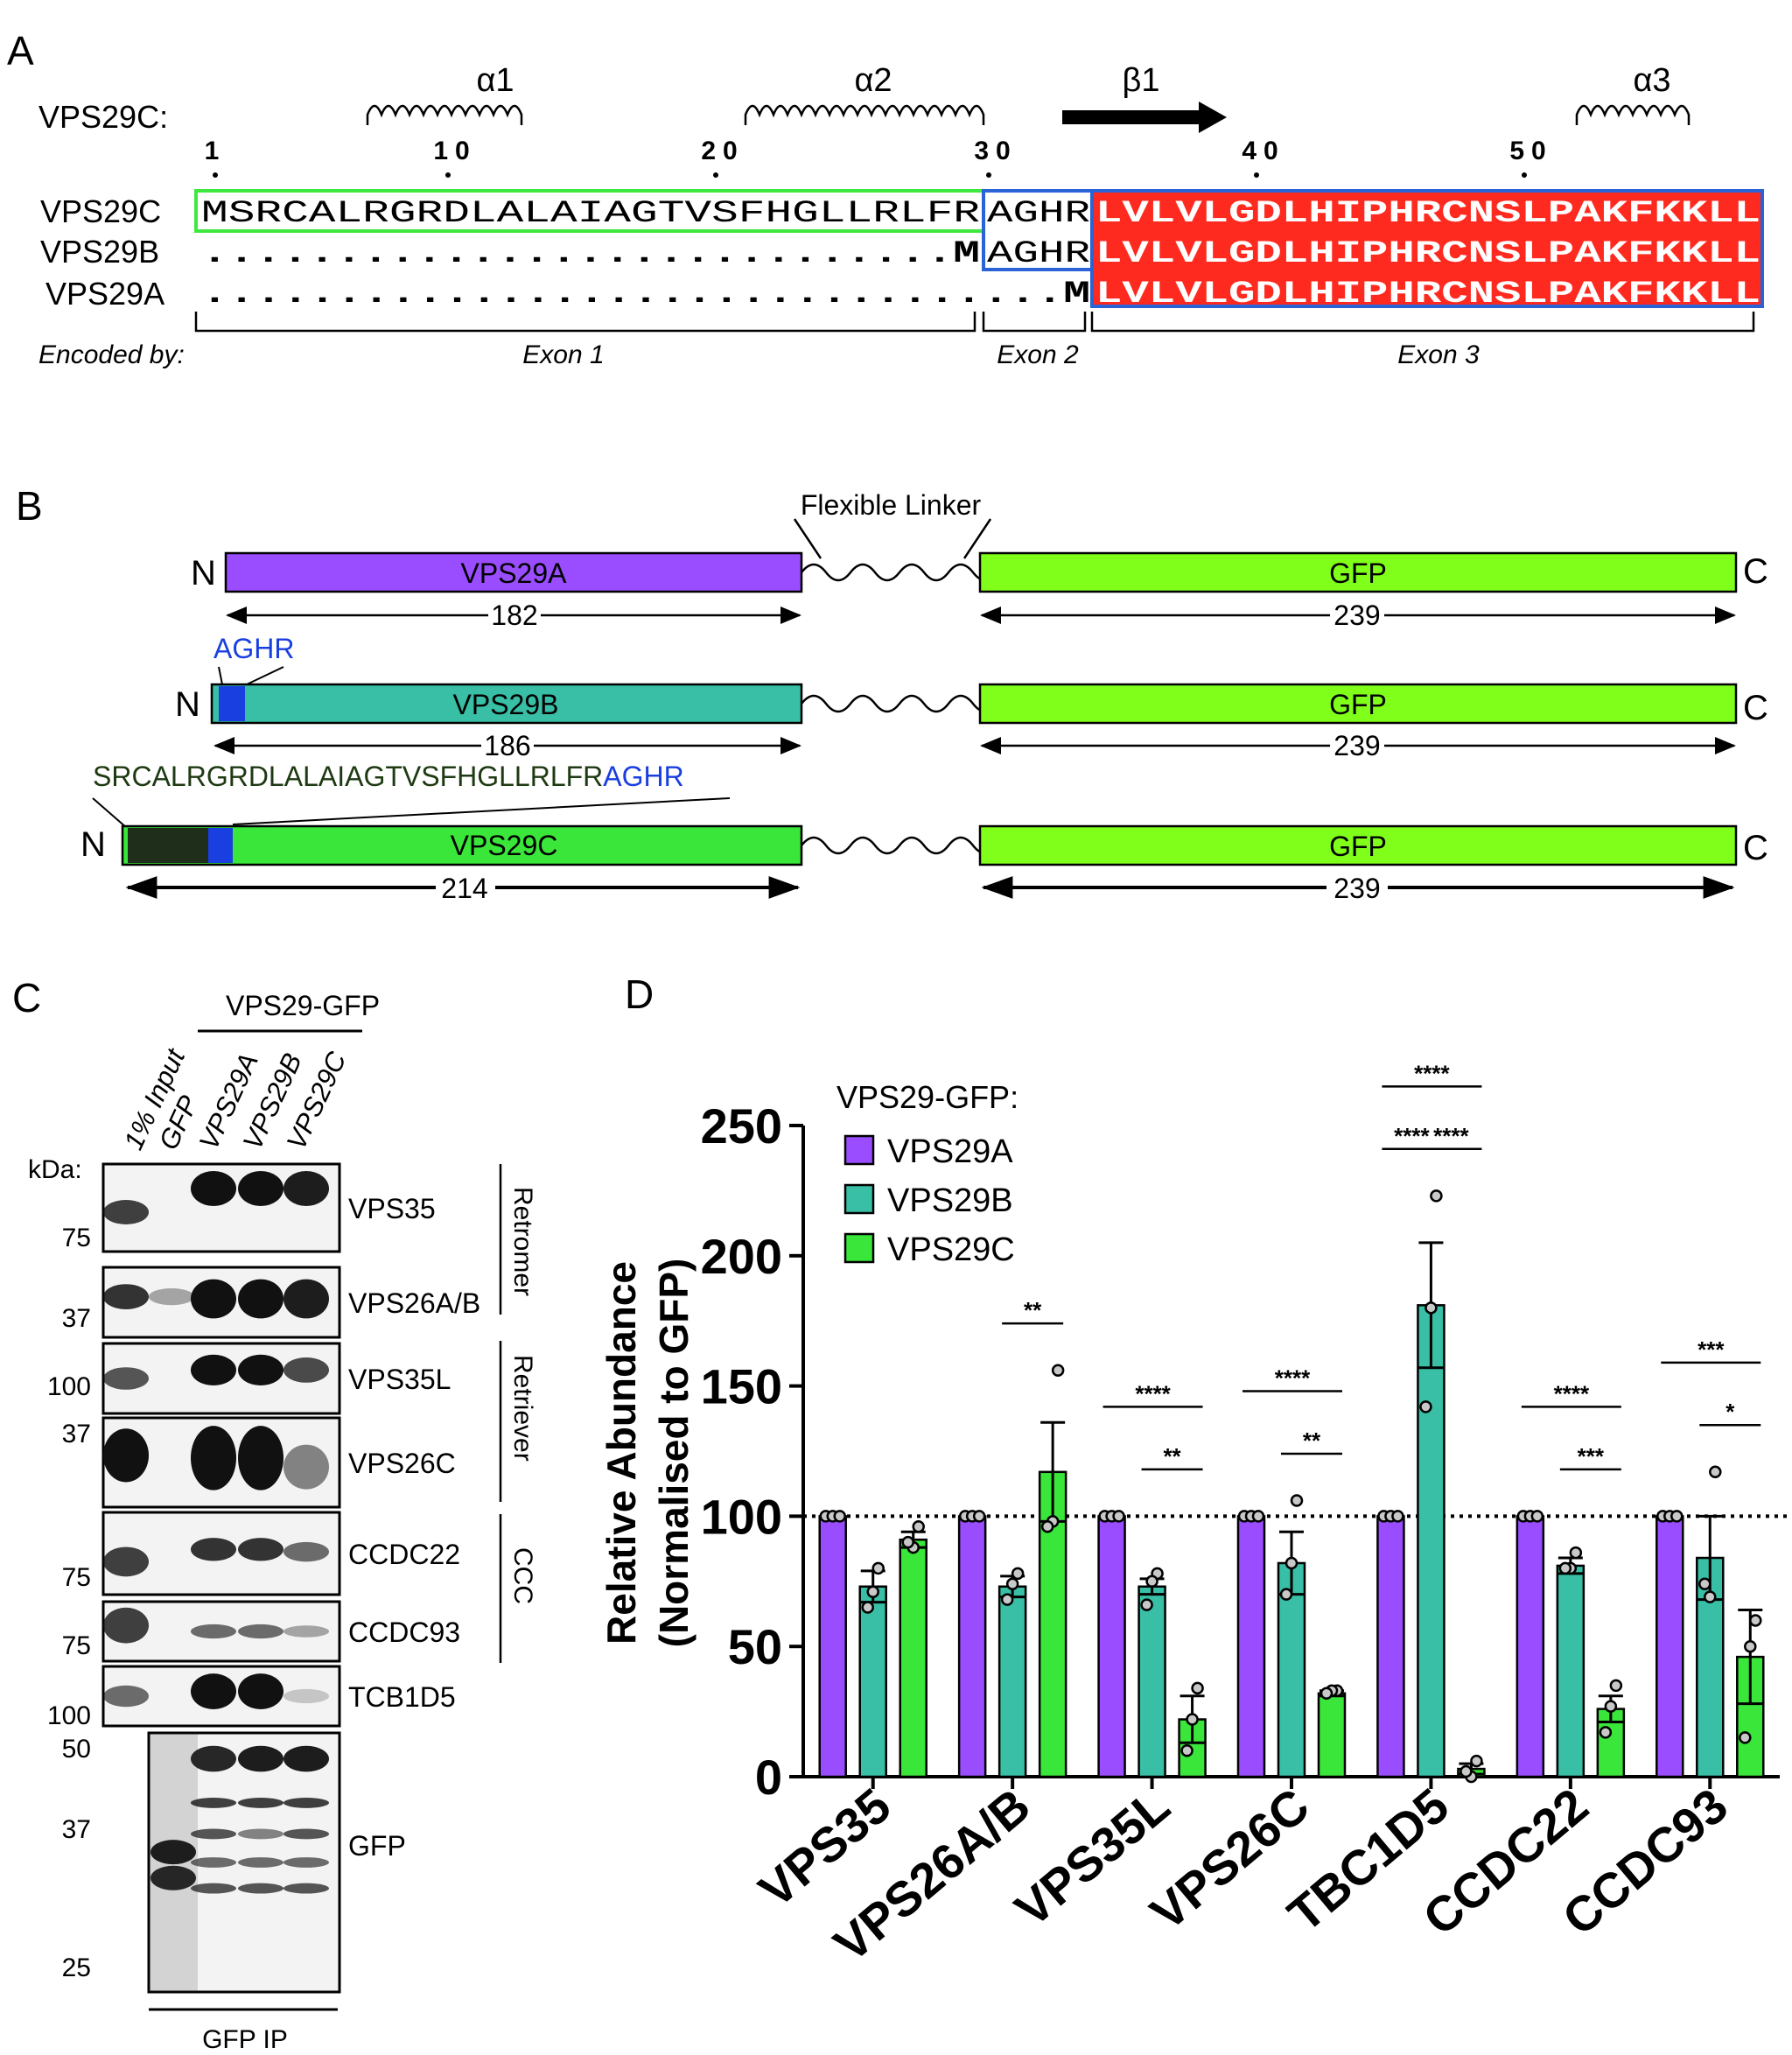 Image resolution: width=1792 pixels, height=2055 pixels. What do you see at coordinates (899, 846) in the screenshot?
I see `construct-c-linker` at bounding box center [899, 846].